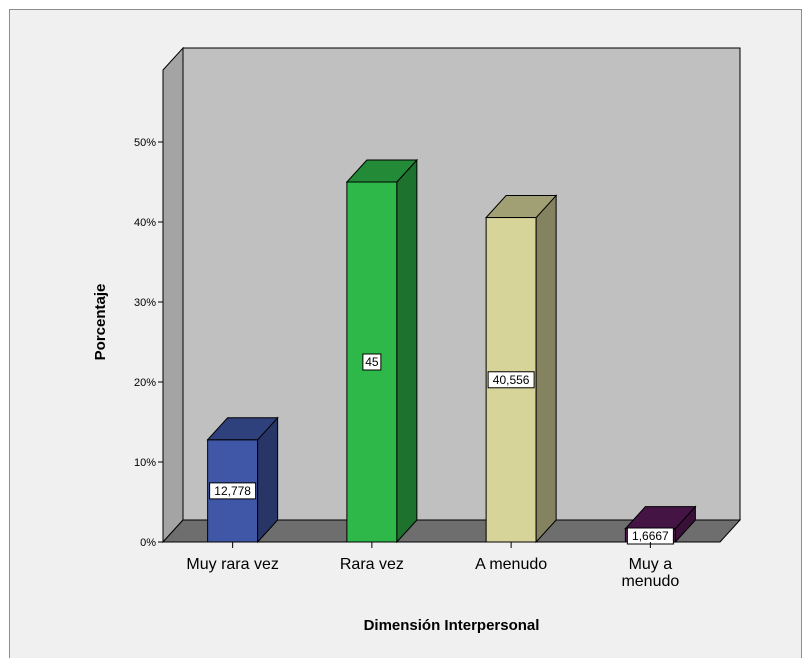  I want to click on data-label: 40,556, so click(511, 380).